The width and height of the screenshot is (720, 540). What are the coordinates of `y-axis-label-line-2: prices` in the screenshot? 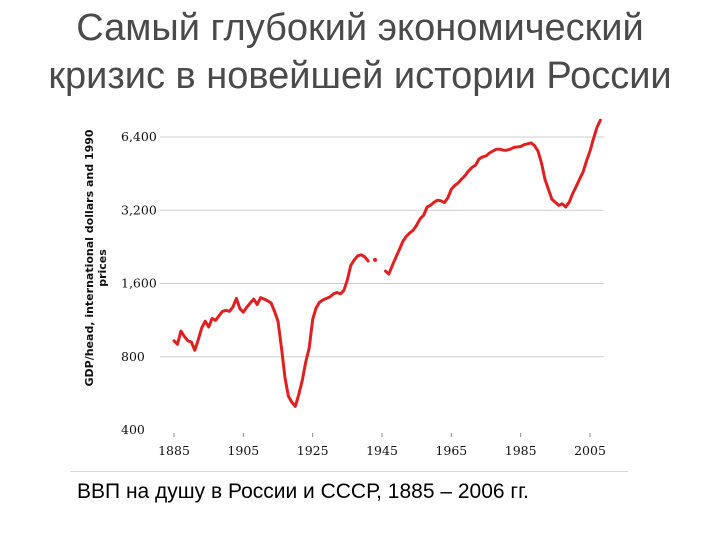 It's located at (102, 268).